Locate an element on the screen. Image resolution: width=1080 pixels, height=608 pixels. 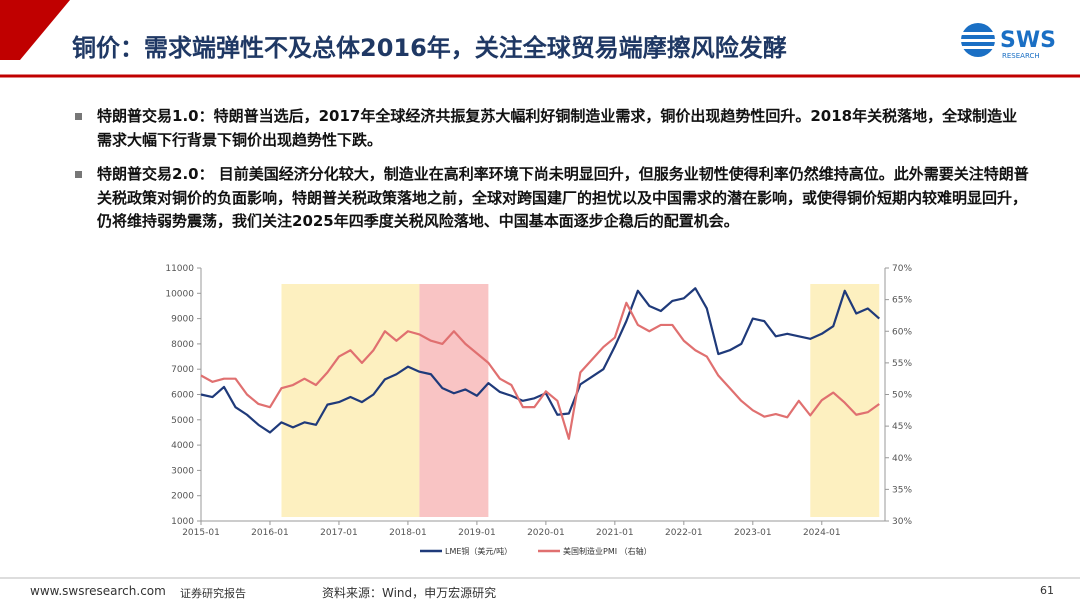
footer-source: 资料来源：Wind，申万宏源研究 is located at coordinates (409, 593).